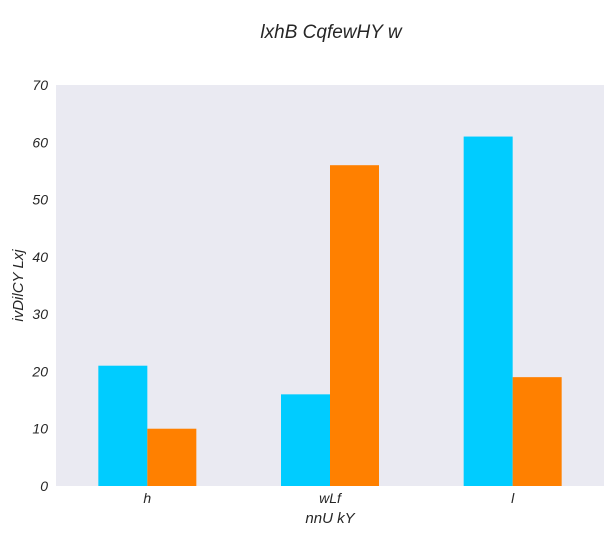  I want to click on x-tick-label: wLf, so click(331, 498).